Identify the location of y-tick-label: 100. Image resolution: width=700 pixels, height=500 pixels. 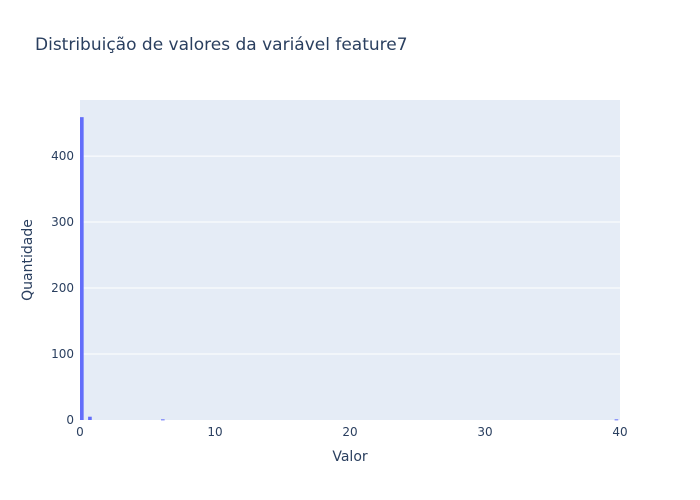
(62, 354).